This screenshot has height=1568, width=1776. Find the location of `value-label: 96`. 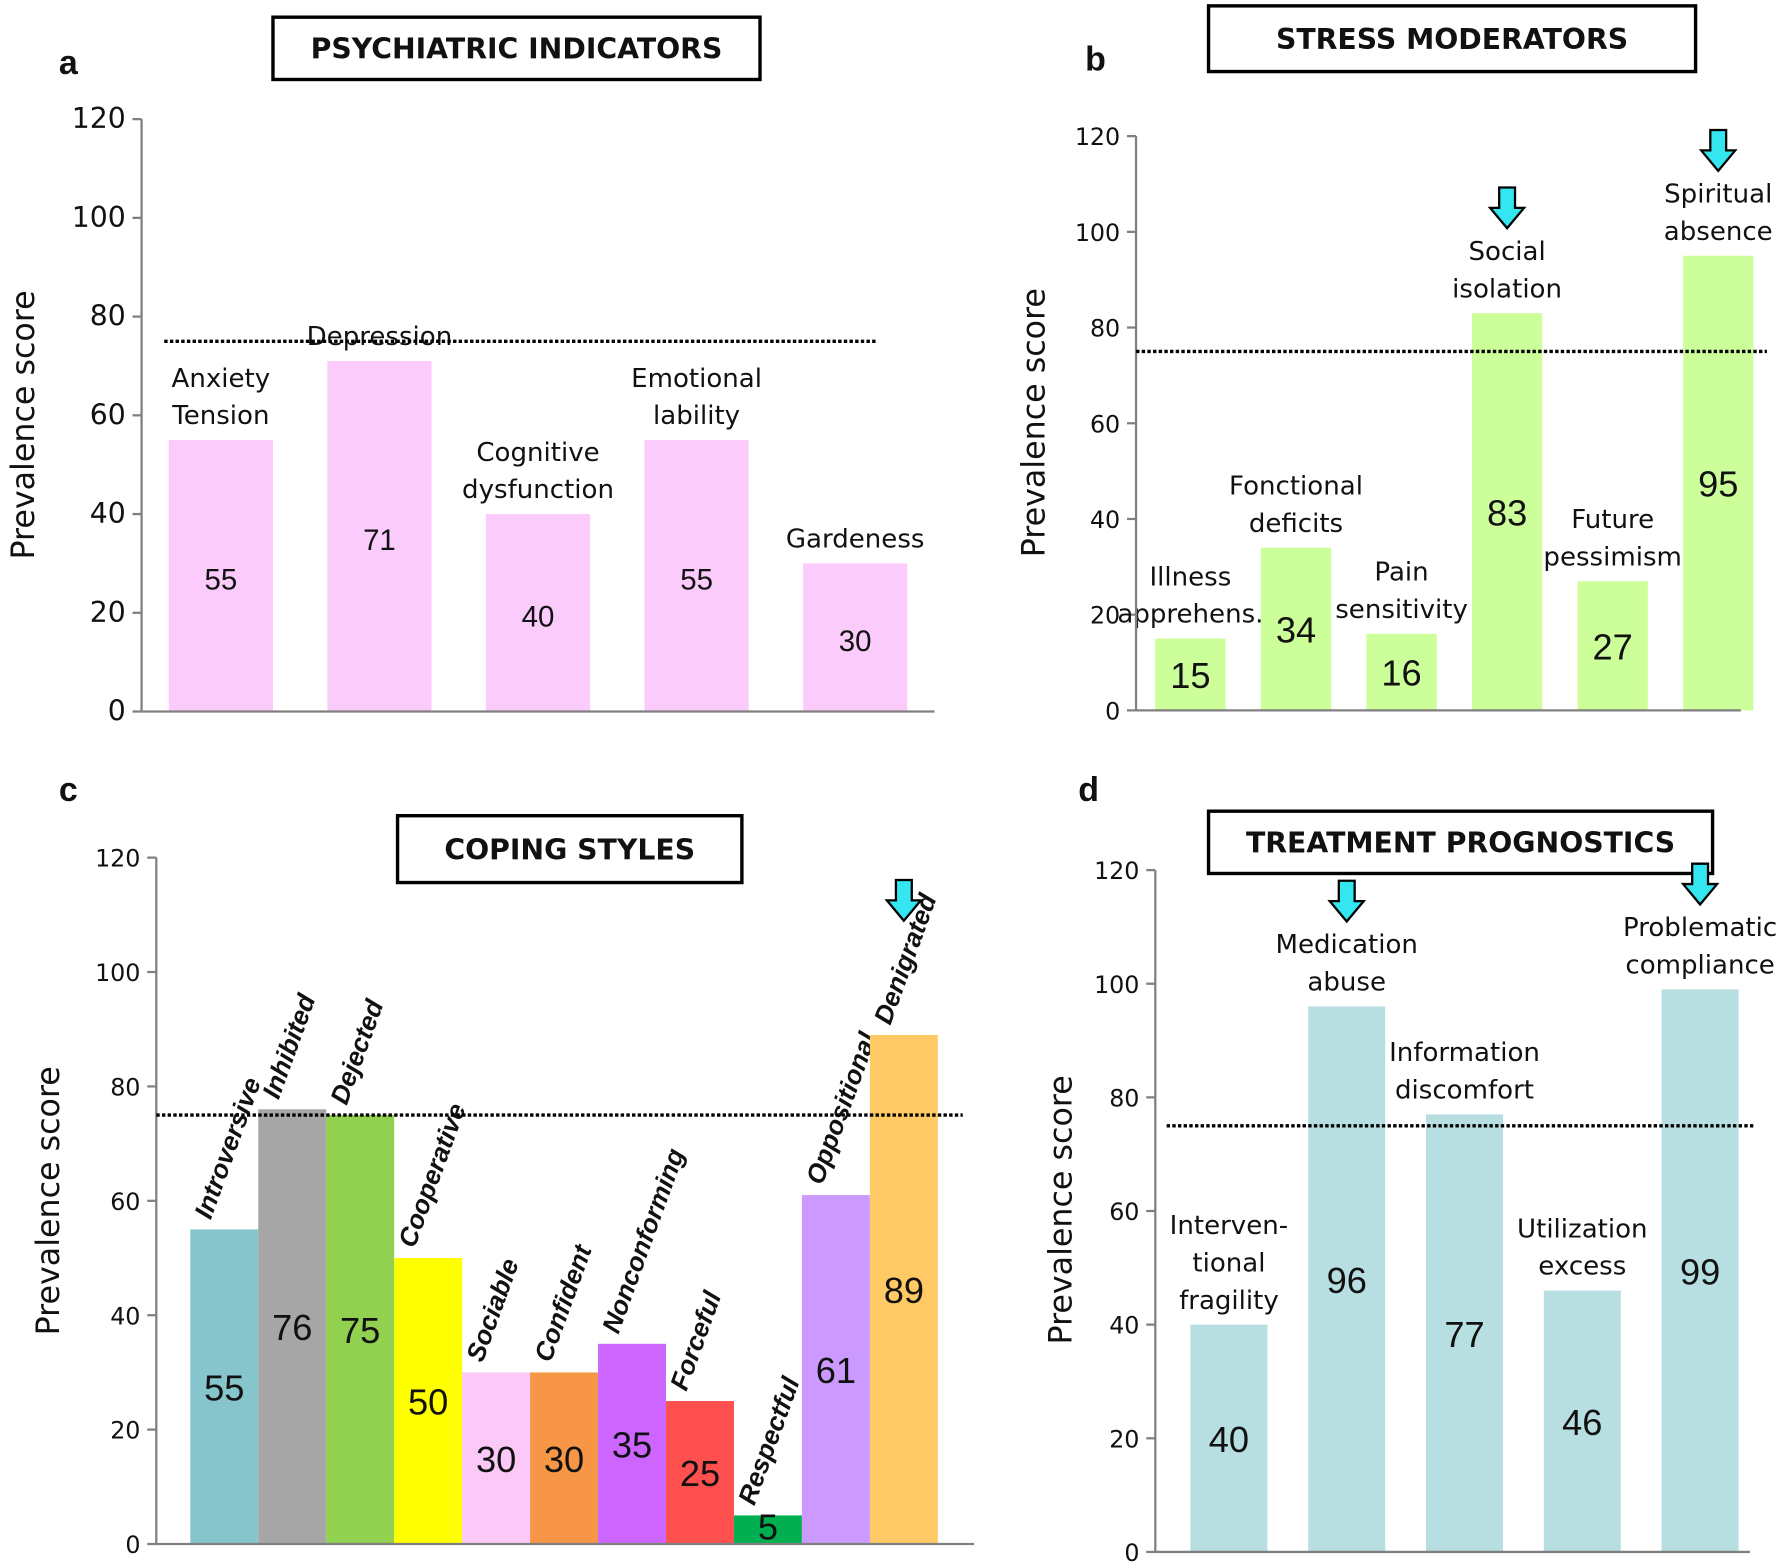

value-label: 96 is located at coordinates (1347, 1280).